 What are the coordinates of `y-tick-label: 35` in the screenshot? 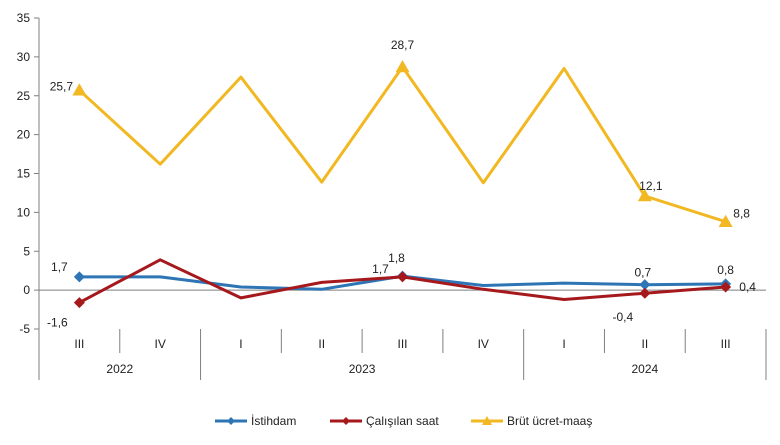 It's located at (24, 18).